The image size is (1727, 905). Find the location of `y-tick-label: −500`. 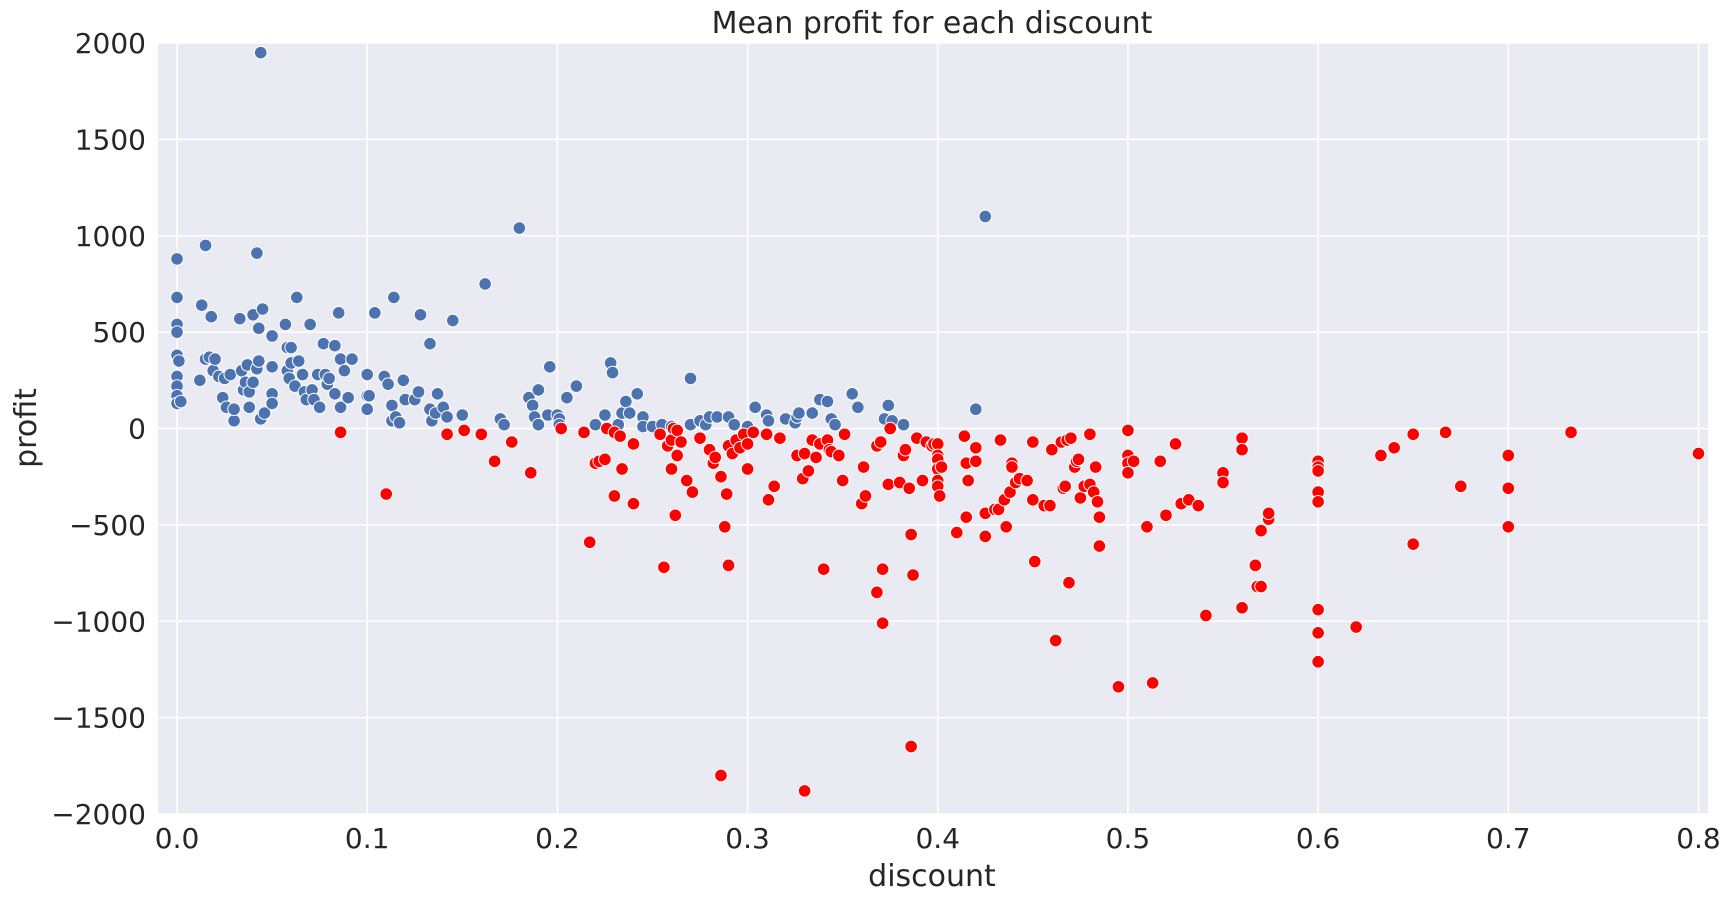

y-tick-label: −500 is located at coordinates (107, 525).